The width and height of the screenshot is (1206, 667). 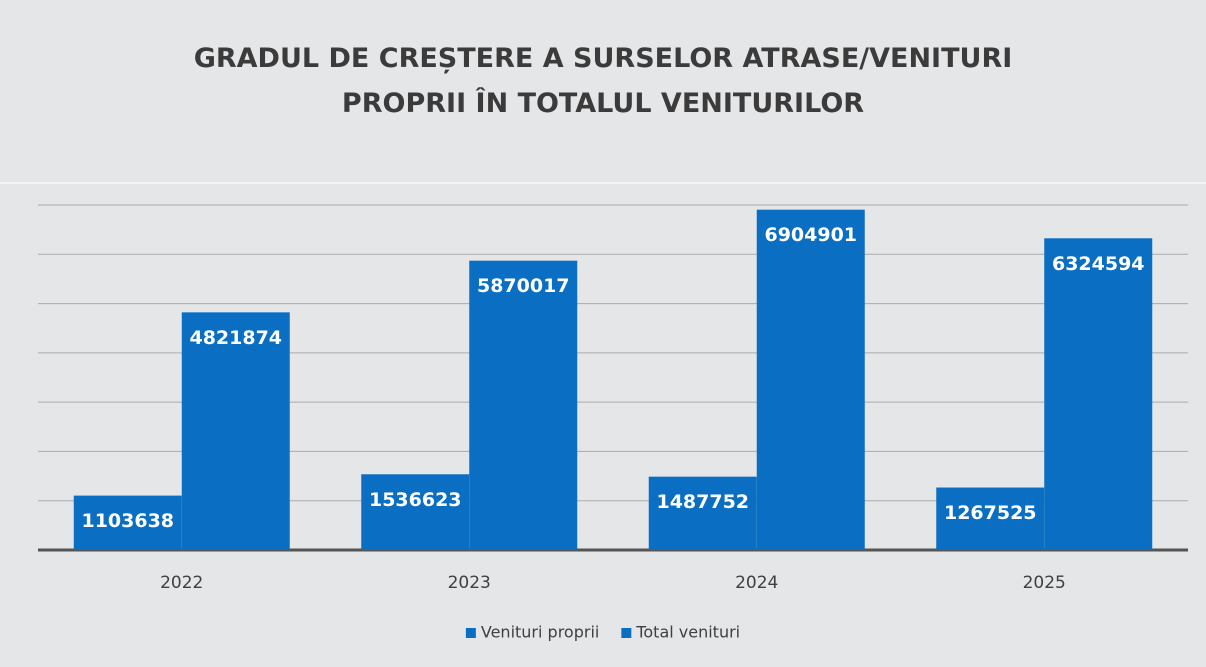 I want to click on data-label: 5870017, so click(x=523, y=286).